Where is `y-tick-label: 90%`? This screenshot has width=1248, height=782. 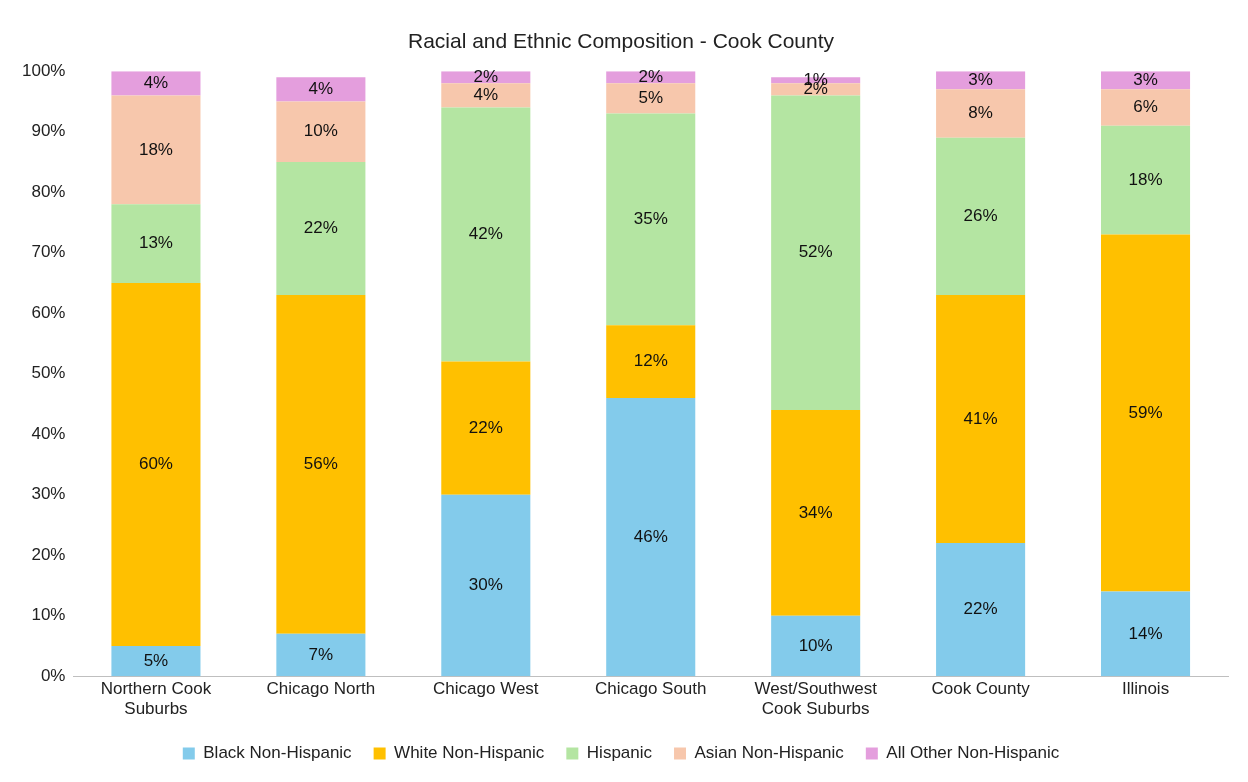
y-tick-label: 90% is located at coordinates (48, 131).